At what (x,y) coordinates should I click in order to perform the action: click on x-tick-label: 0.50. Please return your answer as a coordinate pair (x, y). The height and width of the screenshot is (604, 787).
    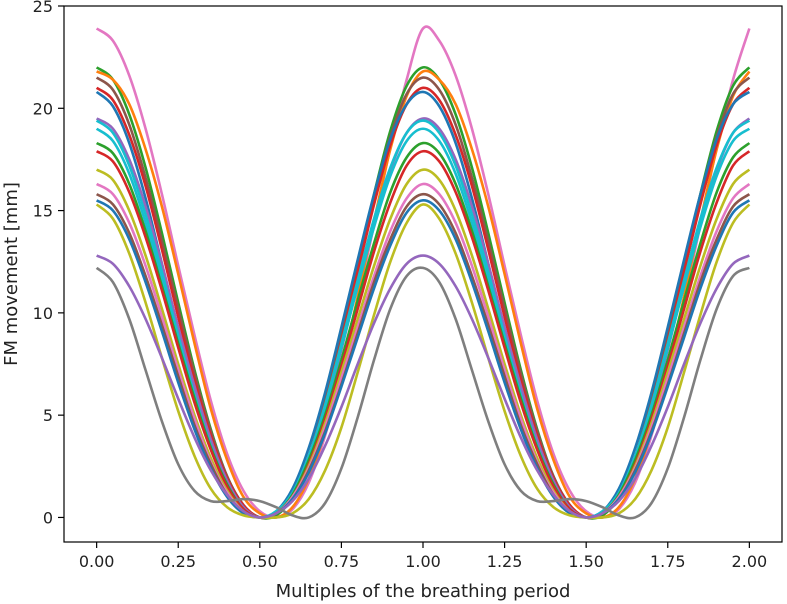
    Looking at the image, I should click on (260, 561).